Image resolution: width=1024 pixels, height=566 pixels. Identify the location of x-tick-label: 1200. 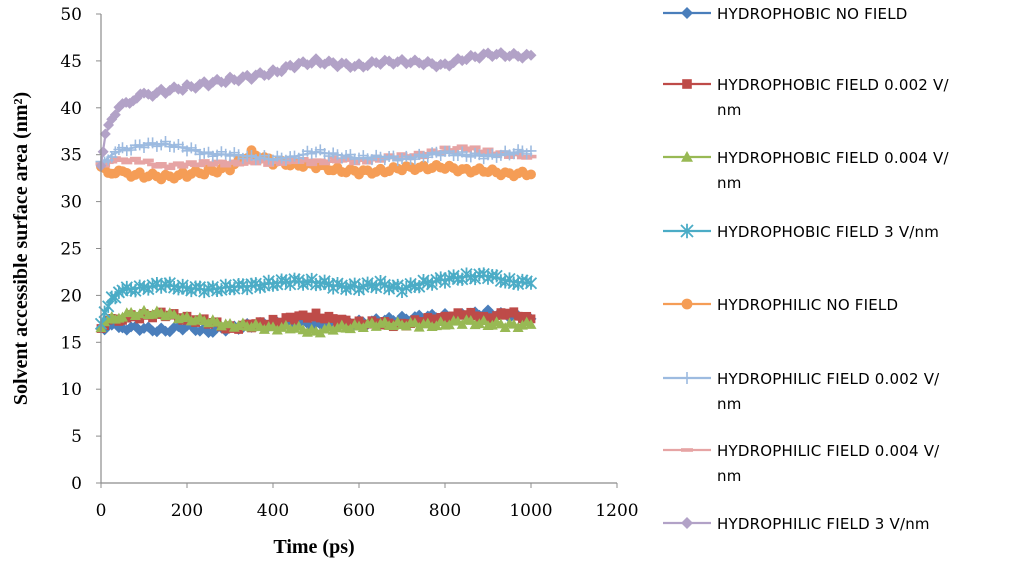
(616, 511).